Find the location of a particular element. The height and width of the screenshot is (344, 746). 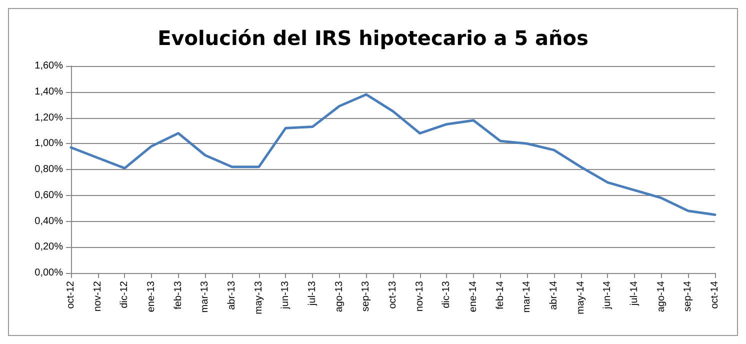

x-tick-label: sep-13 is located at coordinates (366, 296).